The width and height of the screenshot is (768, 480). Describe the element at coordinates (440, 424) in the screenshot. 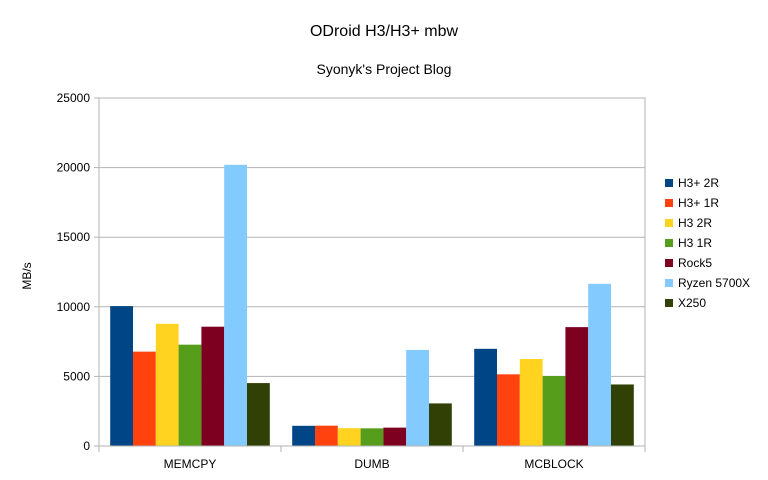

I see `bar-x250-dumb` at that location.